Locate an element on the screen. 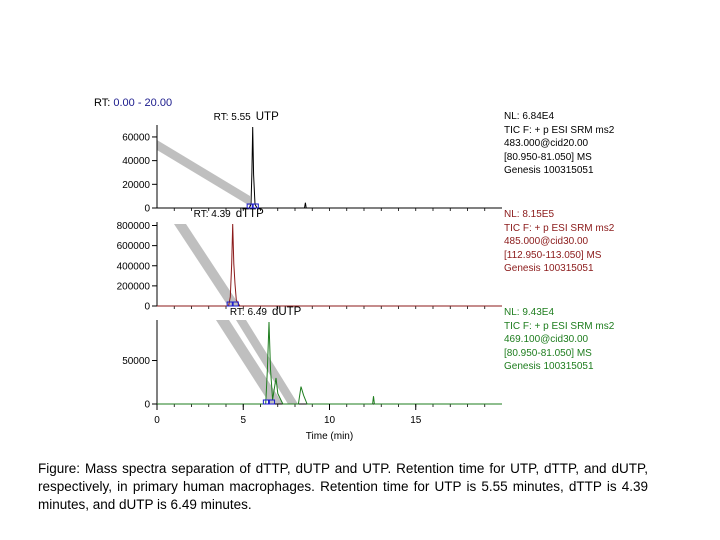 The width and height of the screenshot is (720, 540). utp-trace is located at coordinates (329, 167).